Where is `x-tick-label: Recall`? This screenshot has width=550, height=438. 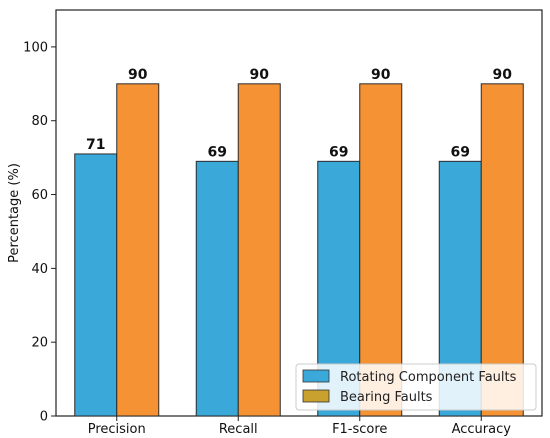
x-tick-label: Recall is located at coordinates (238, 429).